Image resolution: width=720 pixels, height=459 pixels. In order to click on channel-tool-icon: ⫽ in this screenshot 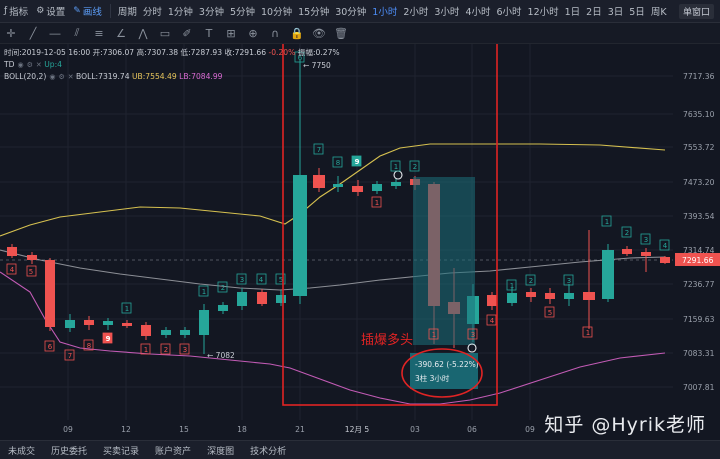, I will do `click(77, 32)`.